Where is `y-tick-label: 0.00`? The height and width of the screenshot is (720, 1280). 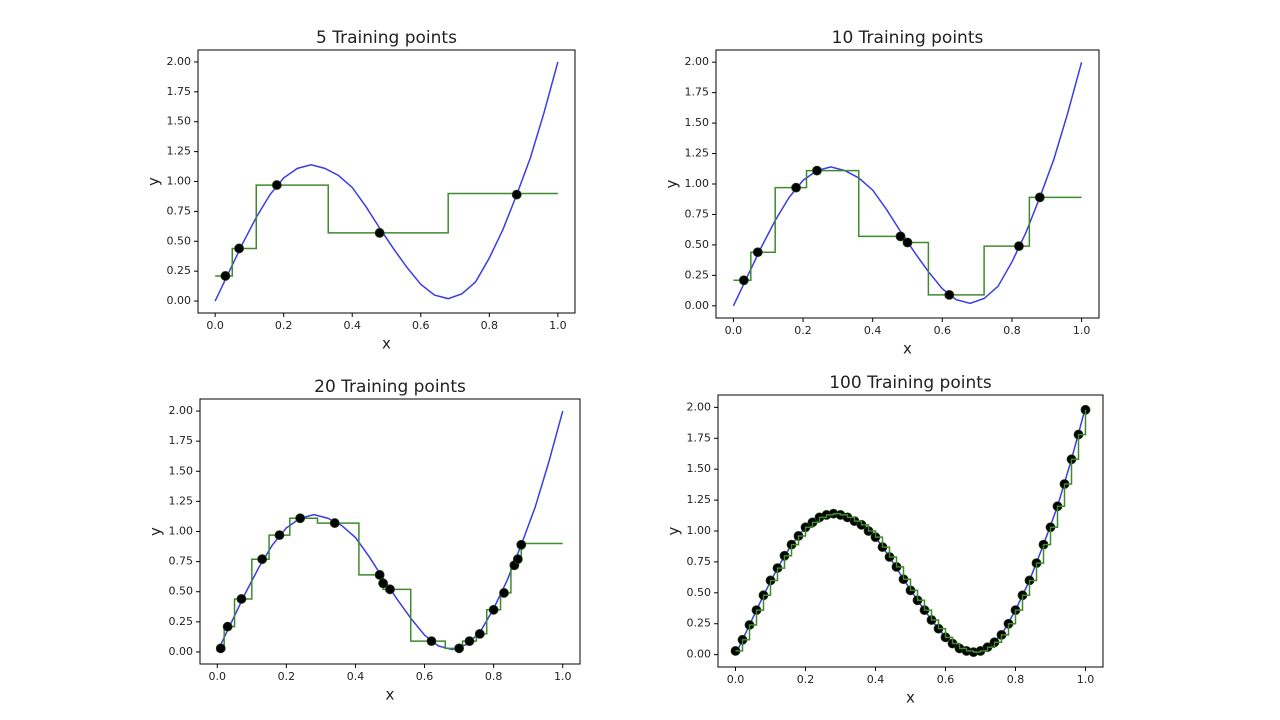
y-tick-label: 0.00 is located at coordinates (697, 305).